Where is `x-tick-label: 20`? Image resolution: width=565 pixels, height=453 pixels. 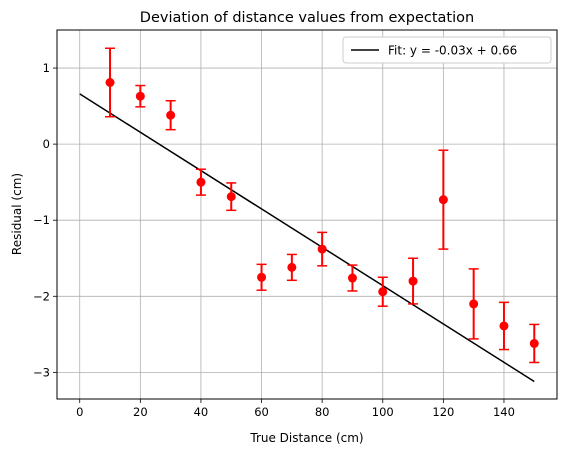
x-tick-label: 20 is located at coordinates (140, 412).